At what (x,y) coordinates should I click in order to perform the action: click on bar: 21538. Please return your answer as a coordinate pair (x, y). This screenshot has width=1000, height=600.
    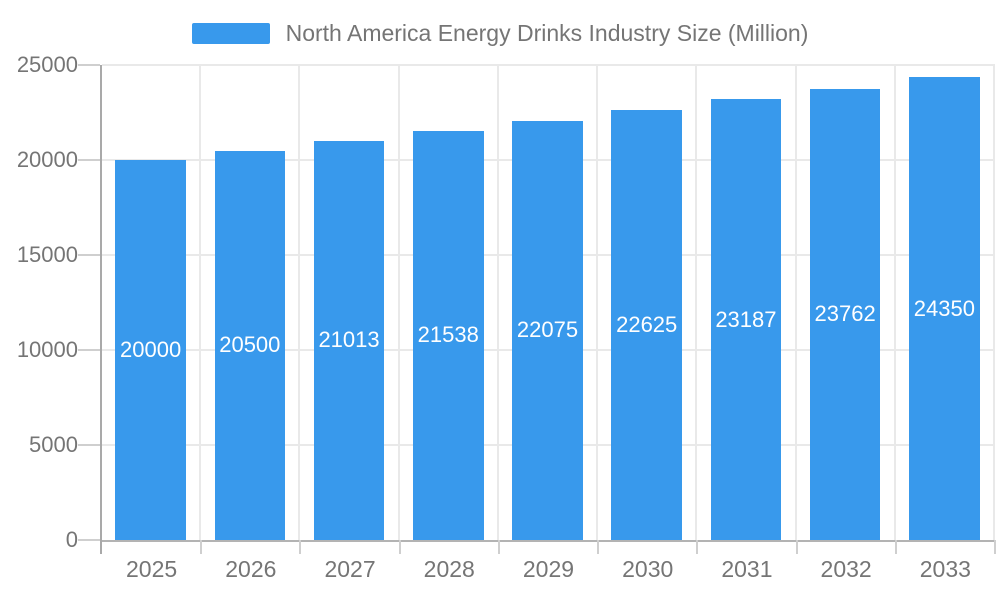
    Looking at the image, I should click on (448, 335).